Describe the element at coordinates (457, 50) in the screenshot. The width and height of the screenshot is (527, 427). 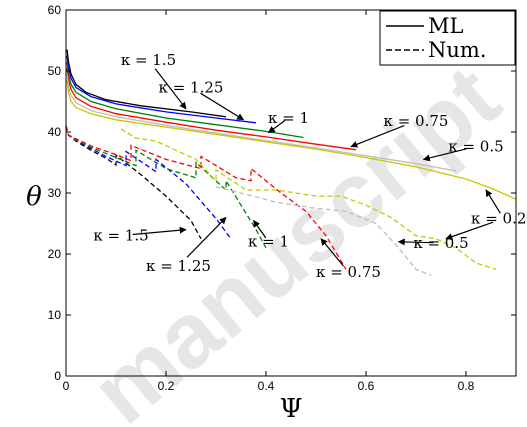
I see `legend-label: Num.` at that location.